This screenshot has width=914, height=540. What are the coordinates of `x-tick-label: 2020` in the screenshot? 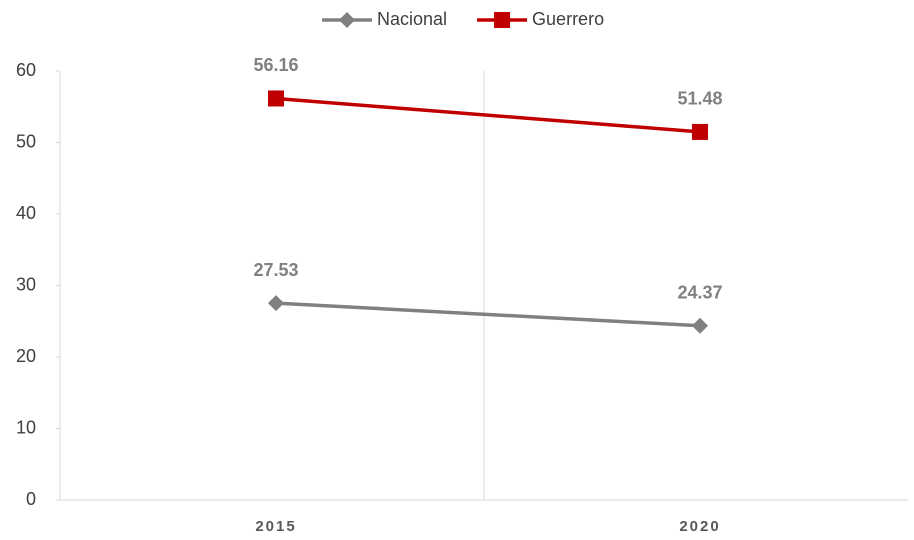 It's located at (699, 526).